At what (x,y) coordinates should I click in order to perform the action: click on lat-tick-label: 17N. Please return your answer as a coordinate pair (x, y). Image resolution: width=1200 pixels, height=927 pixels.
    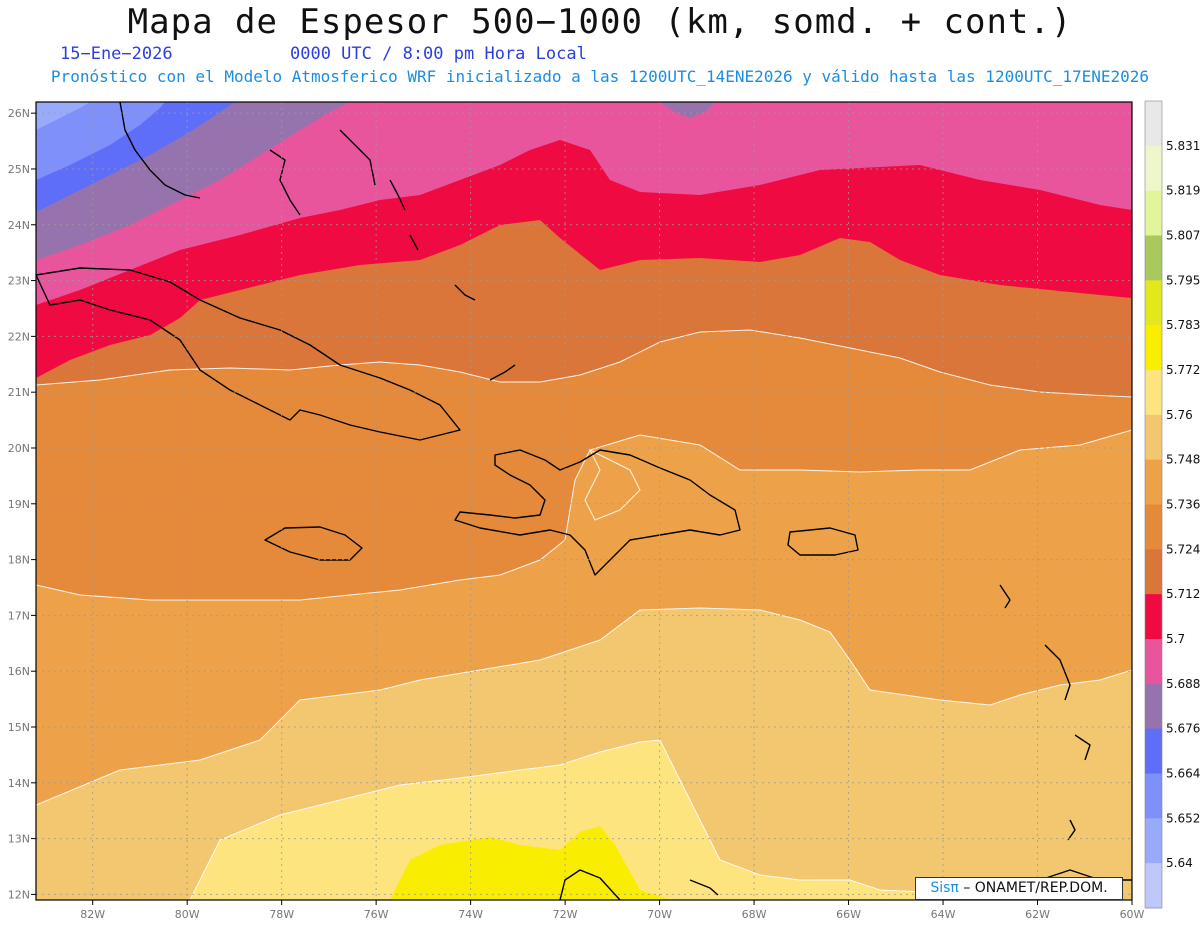
    Looking at the image, I should click on (19, 615).